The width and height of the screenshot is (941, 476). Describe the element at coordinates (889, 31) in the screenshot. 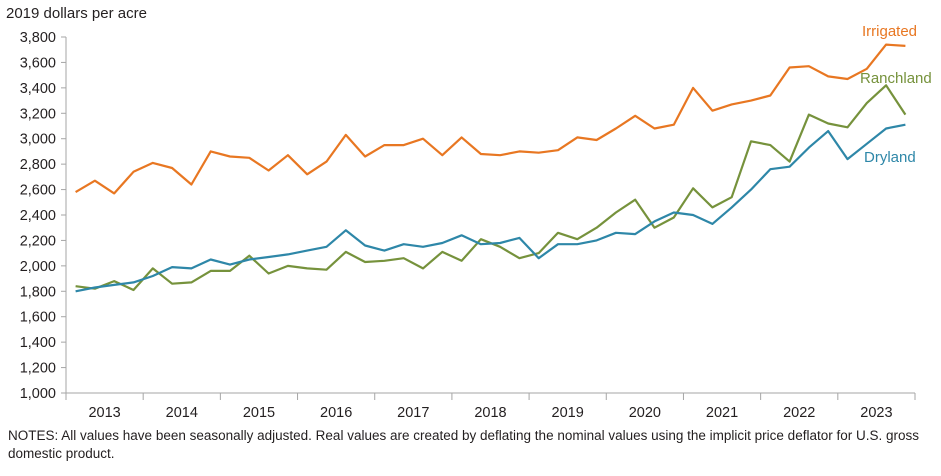

I see `series-label-irrigated: Irrigated` at that location.